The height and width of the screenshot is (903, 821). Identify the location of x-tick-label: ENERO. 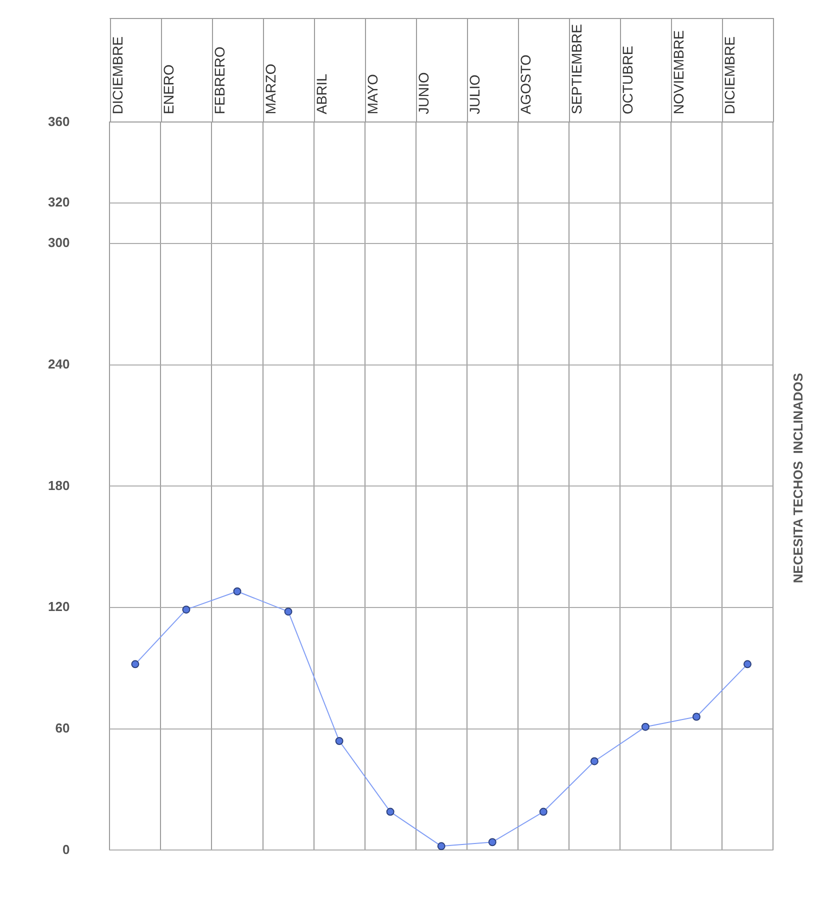
(168, 89).